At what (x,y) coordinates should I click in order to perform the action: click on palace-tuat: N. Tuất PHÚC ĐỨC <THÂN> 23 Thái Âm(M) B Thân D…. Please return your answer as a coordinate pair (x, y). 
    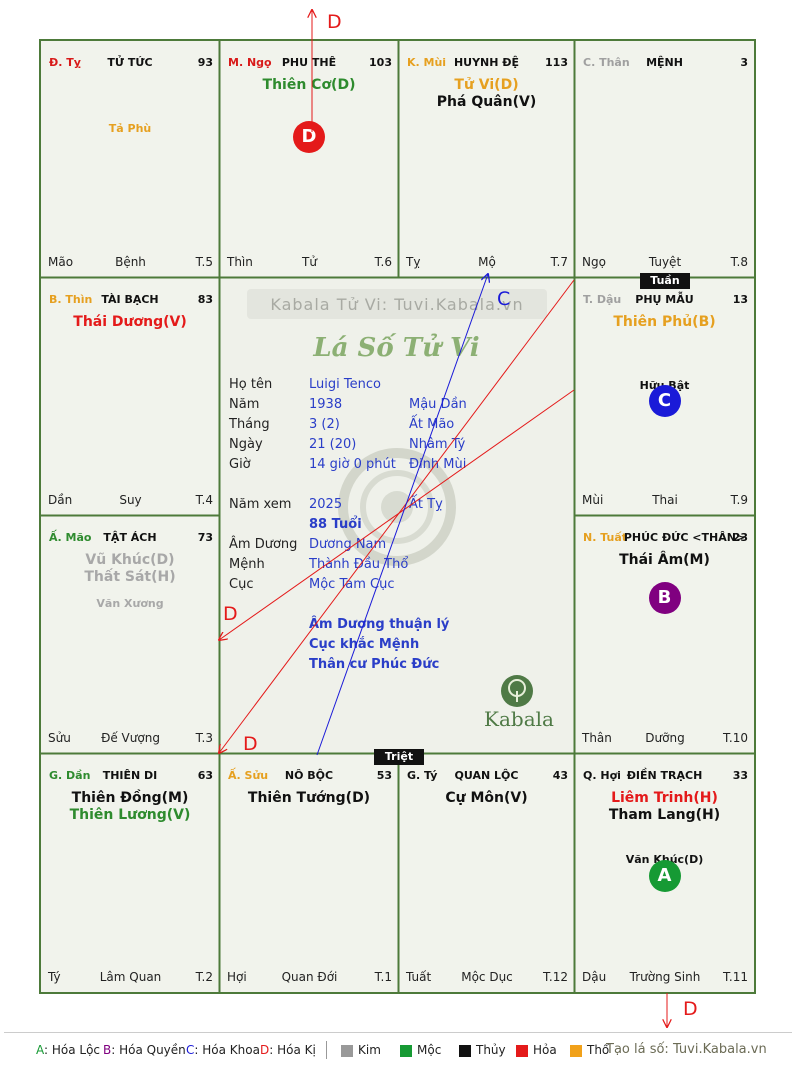
    Looking at the image, I should click on (664, 634).